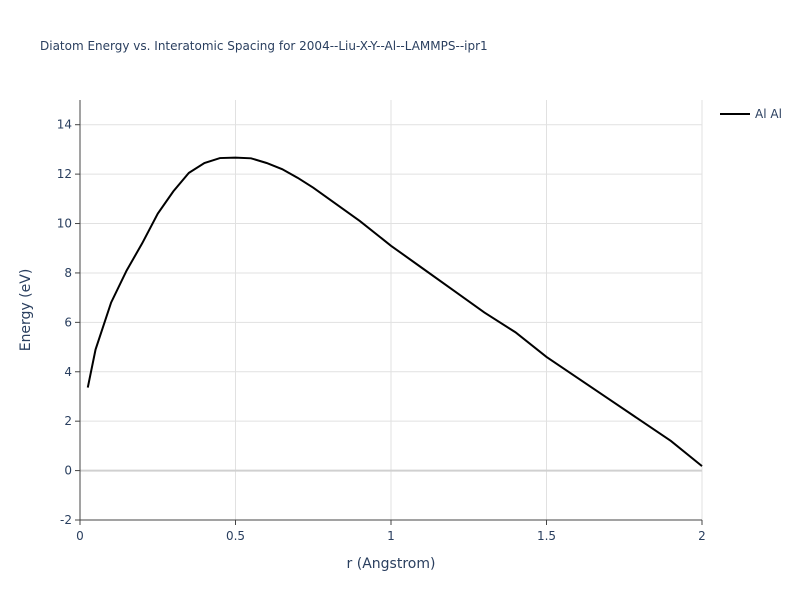  What do you see at coordinates (66, 520) in the screenshot?
I see `y-tick-label: -2` at bounding box center [66, 520].